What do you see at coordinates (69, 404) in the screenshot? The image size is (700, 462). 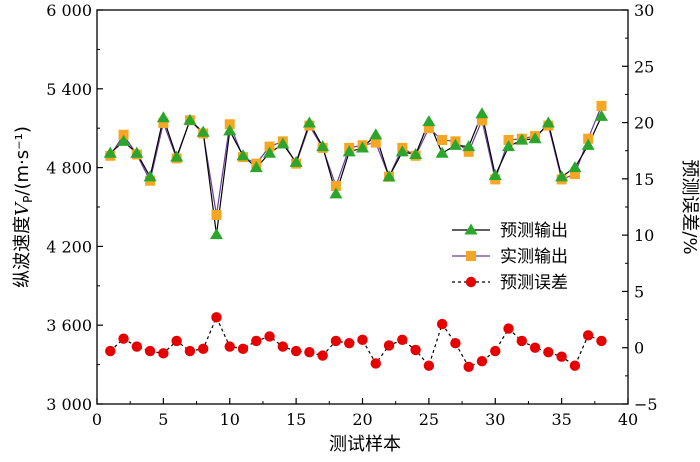 I see `y-left-tick-label: 3 000` at bounding box center [69, 404].